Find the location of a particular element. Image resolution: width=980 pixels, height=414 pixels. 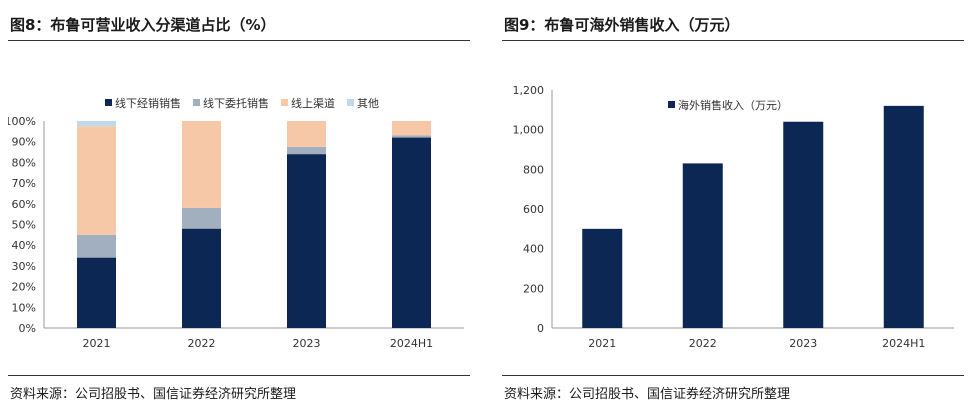

y-tick-label: 400 is located at coordinates (533, 249).